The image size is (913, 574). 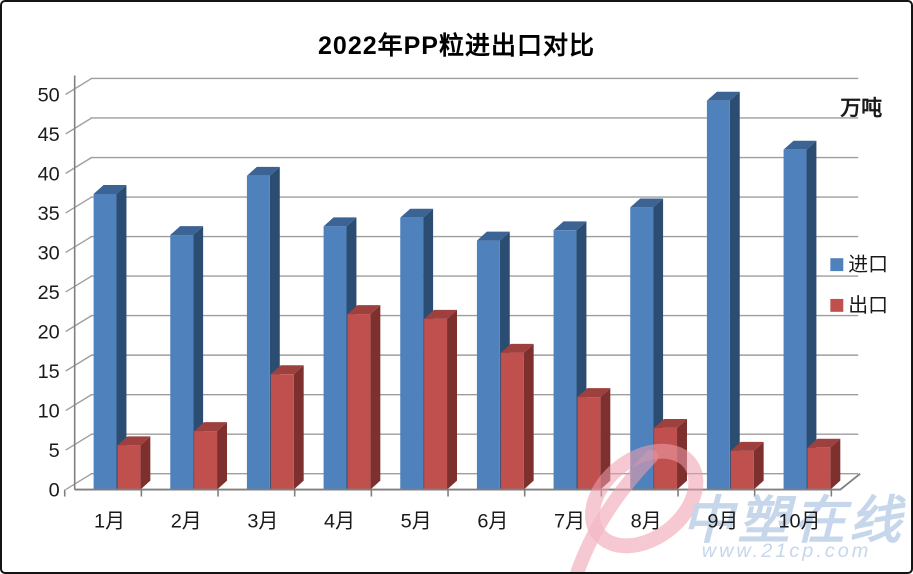 I want to click on y-axis-label: 40, so click(x=49, y=174).